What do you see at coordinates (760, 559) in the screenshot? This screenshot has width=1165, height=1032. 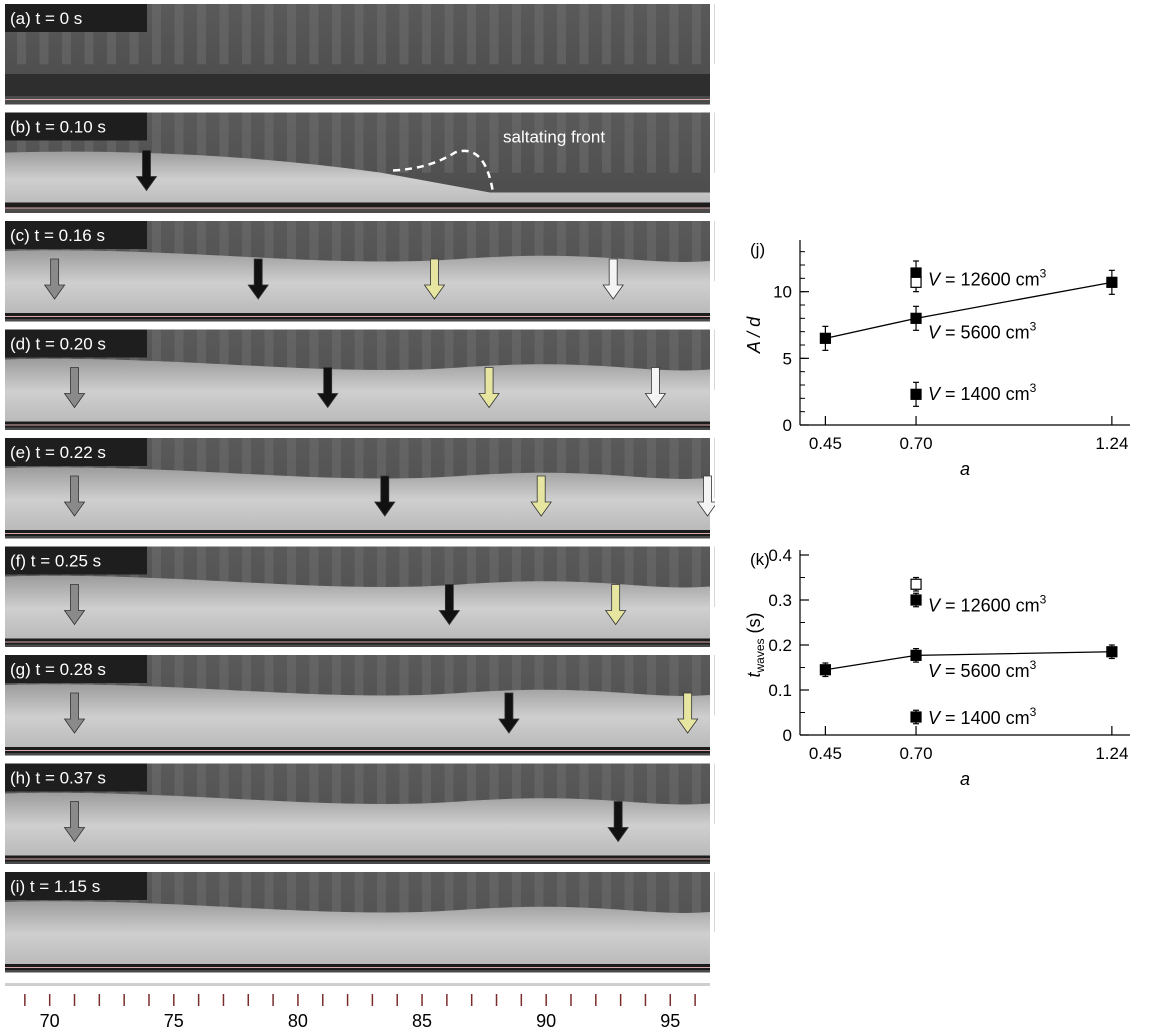 I see `panel-label: (k)` at bounding box center [760, 559].